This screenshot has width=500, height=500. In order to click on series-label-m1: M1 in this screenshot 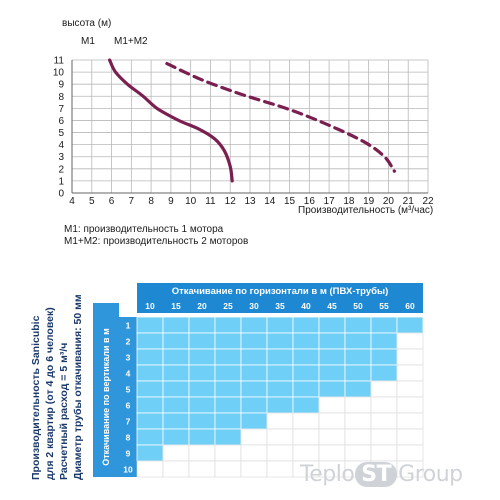, I will do `click(88, 41)`.